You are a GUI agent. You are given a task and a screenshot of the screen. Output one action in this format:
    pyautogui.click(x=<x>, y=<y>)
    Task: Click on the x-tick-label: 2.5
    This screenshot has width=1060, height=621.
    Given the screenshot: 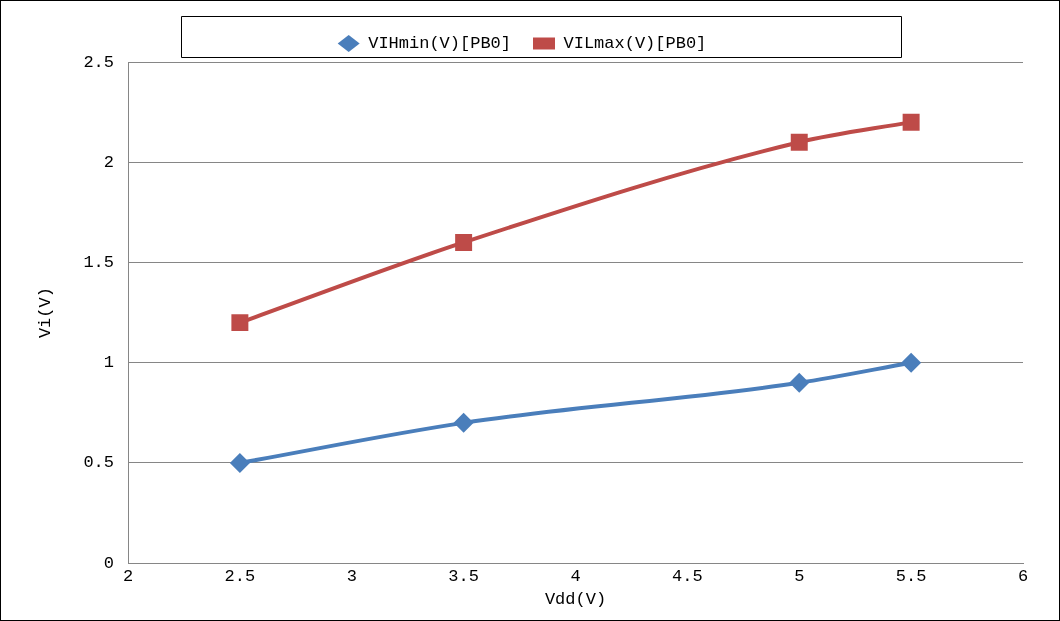 What is the action you would take?
    pyautogui.click(x=240, y=576)
    